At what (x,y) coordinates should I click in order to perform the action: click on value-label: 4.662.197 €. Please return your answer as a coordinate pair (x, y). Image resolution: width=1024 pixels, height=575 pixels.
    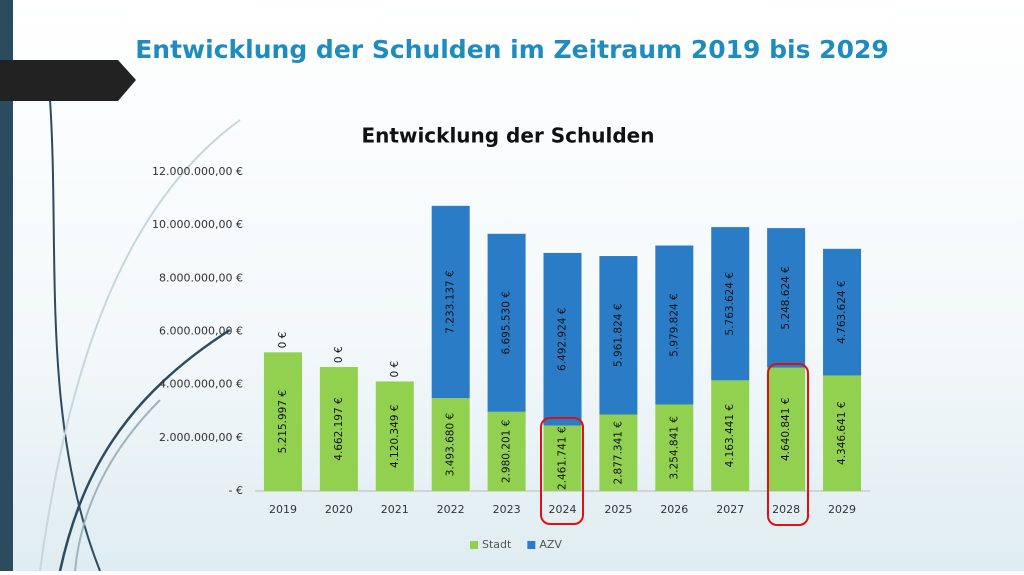
    Looking at the image, I should click on (339, 428).